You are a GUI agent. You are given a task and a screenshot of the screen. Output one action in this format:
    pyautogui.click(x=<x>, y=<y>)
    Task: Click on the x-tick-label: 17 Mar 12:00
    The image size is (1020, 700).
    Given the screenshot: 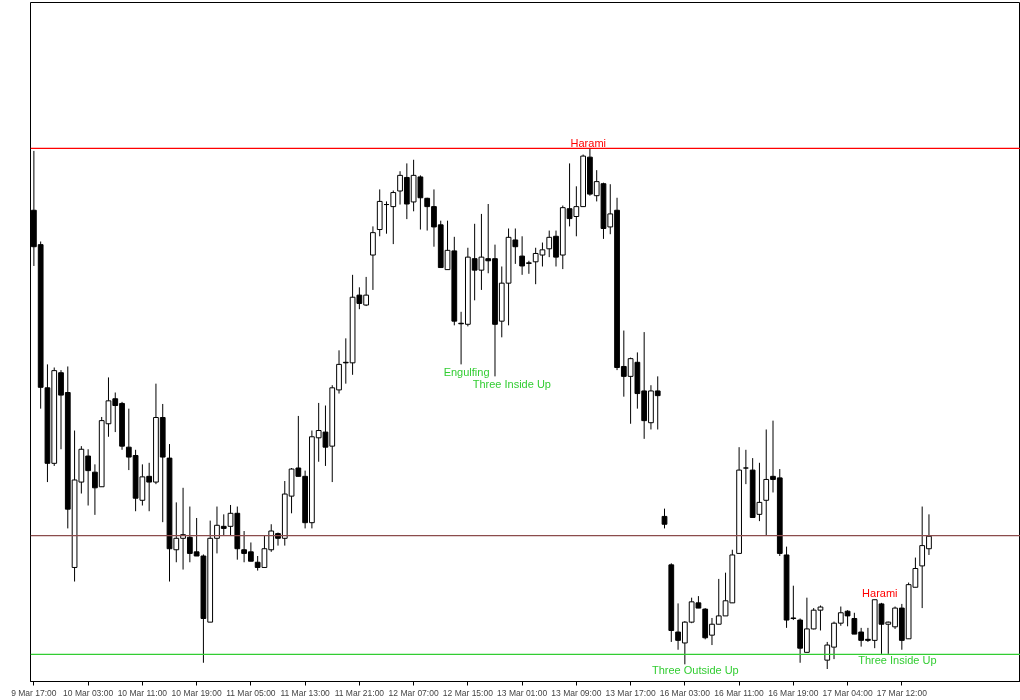 What is the action you would take?
    pyautogui.click(x=902, y=692)
    